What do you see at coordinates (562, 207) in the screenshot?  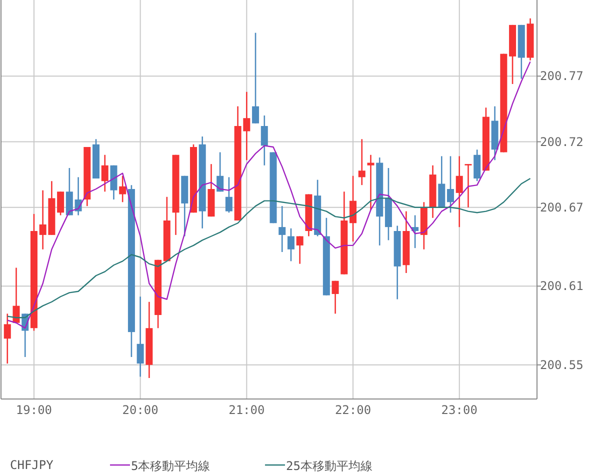 I see `y-tick-label: 200.67` at bounding box center [562, 207].